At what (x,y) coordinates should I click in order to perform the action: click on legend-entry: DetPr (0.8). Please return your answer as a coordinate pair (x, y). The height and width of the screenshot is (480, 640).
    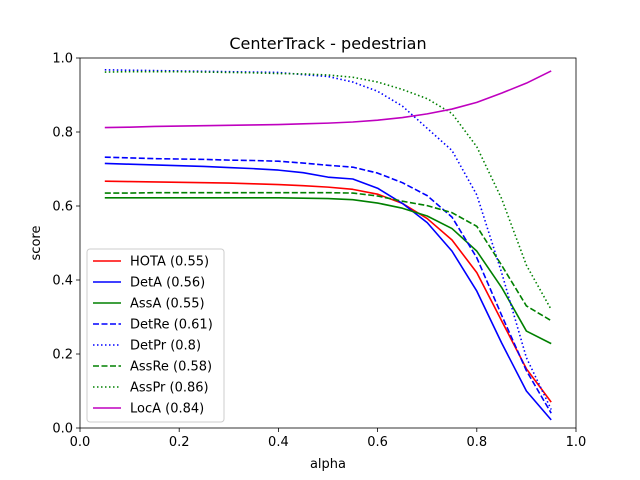
    Looking at the image, I should click on (165, 346).